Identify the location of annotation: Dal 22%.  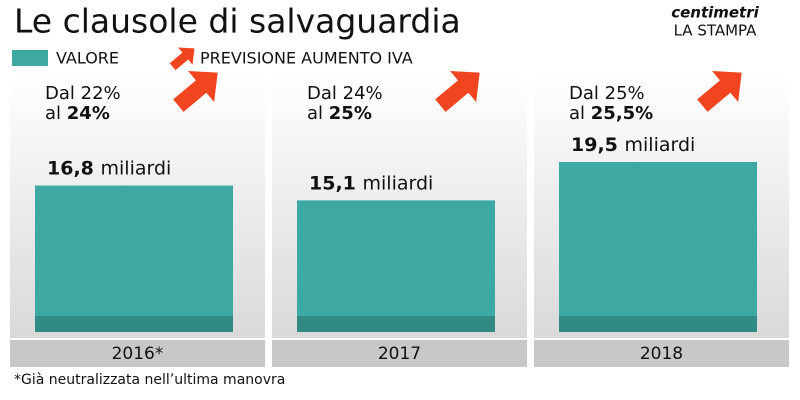
(83, 93).